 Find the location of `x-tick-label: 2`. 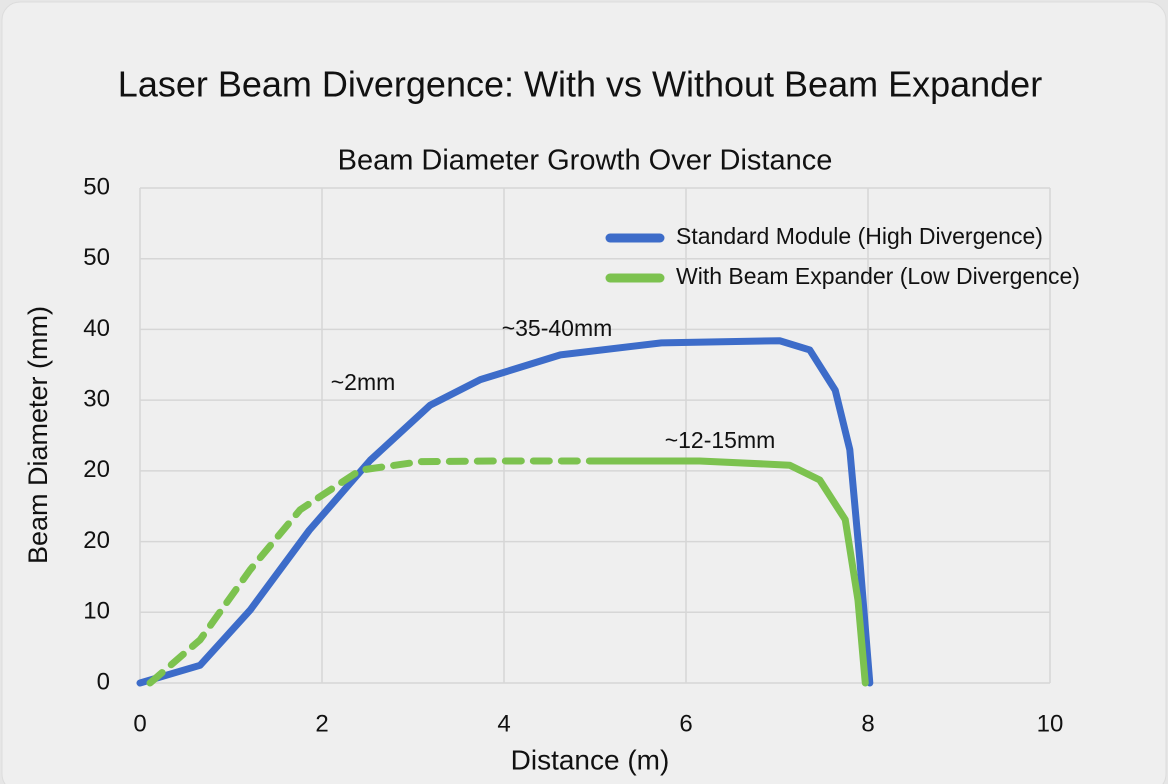

x-tick-label: 2 is located at coordinates (321, 723).